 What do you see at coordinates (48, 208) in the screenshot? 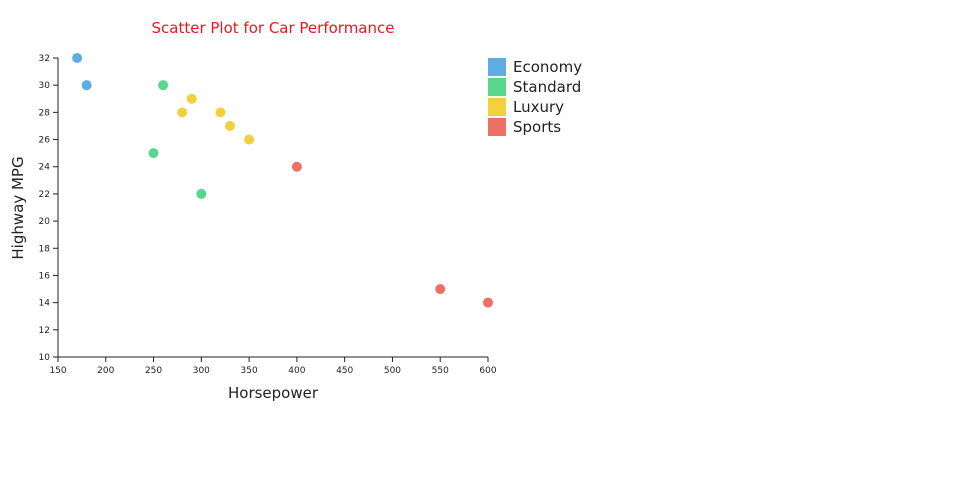
I see `y-axis-ticks: 10 12 14 16 18 20 22 24 26 28 30 32` at bounding box center [48, 208].